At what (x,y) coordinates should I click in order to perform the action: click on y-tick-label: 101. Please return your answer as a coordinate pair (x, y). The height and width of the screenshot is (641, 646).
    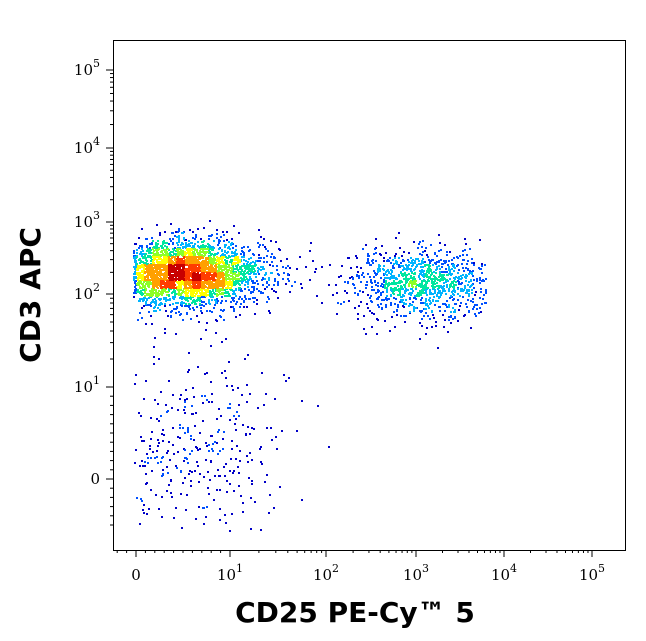
    Looking at the image, I should click on (87, 385).